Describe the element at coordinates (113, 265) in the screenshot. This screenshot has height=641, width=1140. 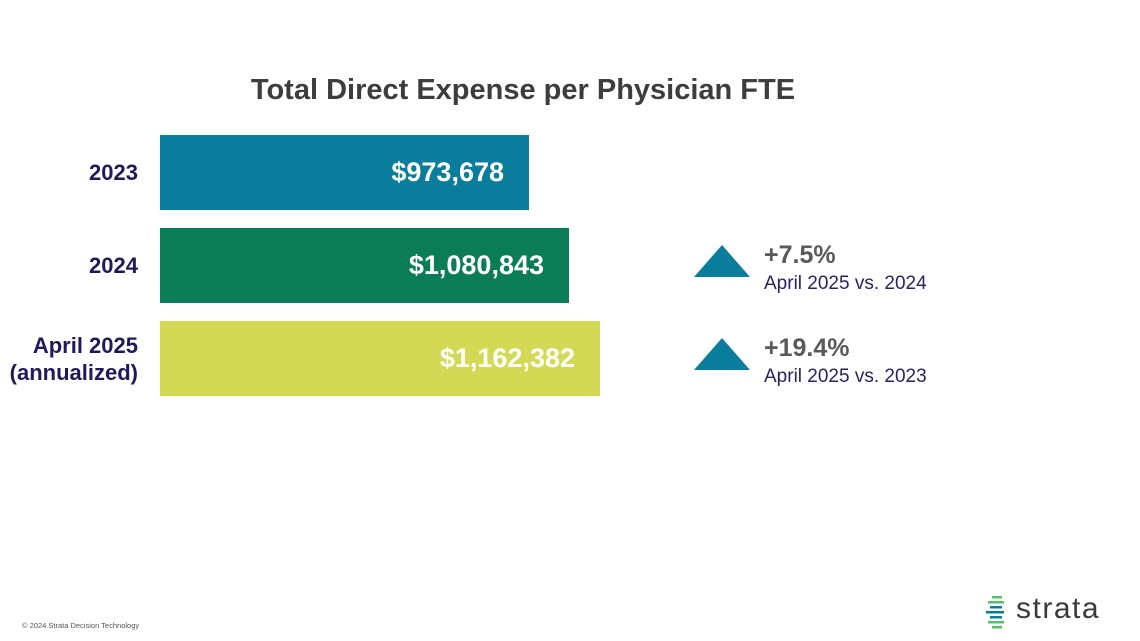
I see `category-label: 2024` at that location.